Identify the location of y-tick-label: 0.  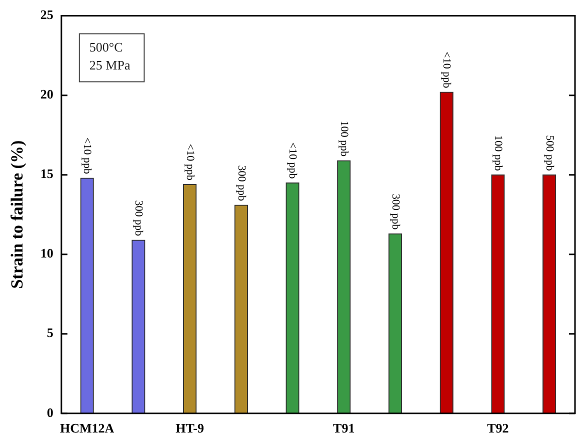
(50, 412).